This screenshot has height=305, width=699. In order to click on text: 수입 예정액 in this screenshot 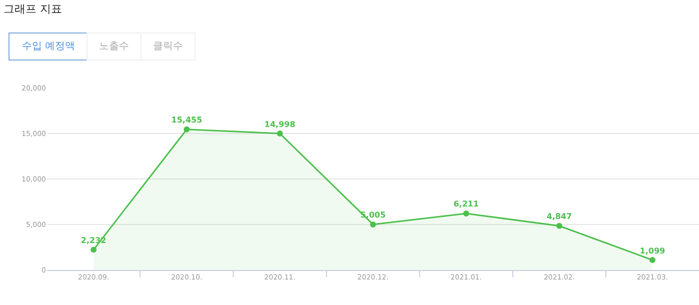, I will do `click(49, 46)`.